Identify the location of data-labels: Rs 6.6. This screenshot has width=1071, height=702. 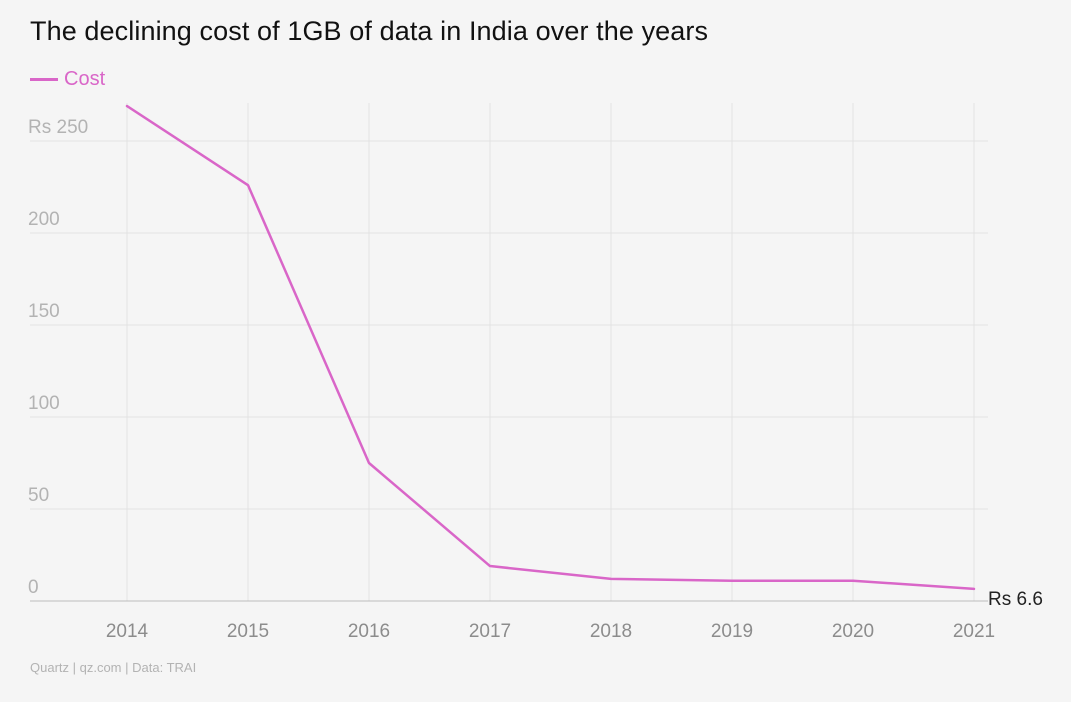
(1015, 599).